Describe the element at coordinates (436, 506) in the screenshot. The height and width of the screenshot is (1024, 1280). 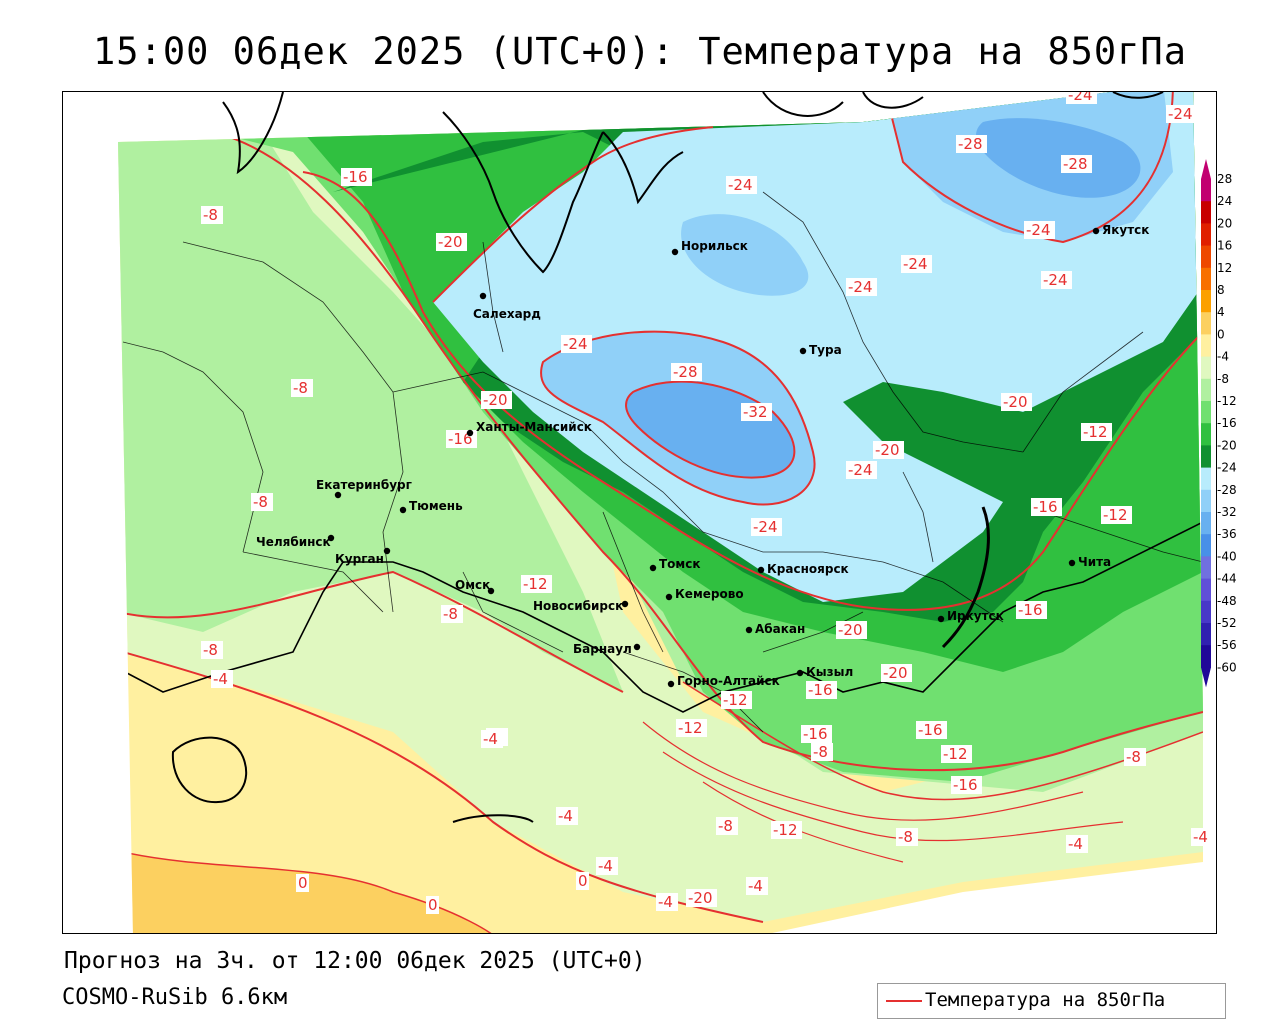
I see `city-label: Тюмень` at that location.